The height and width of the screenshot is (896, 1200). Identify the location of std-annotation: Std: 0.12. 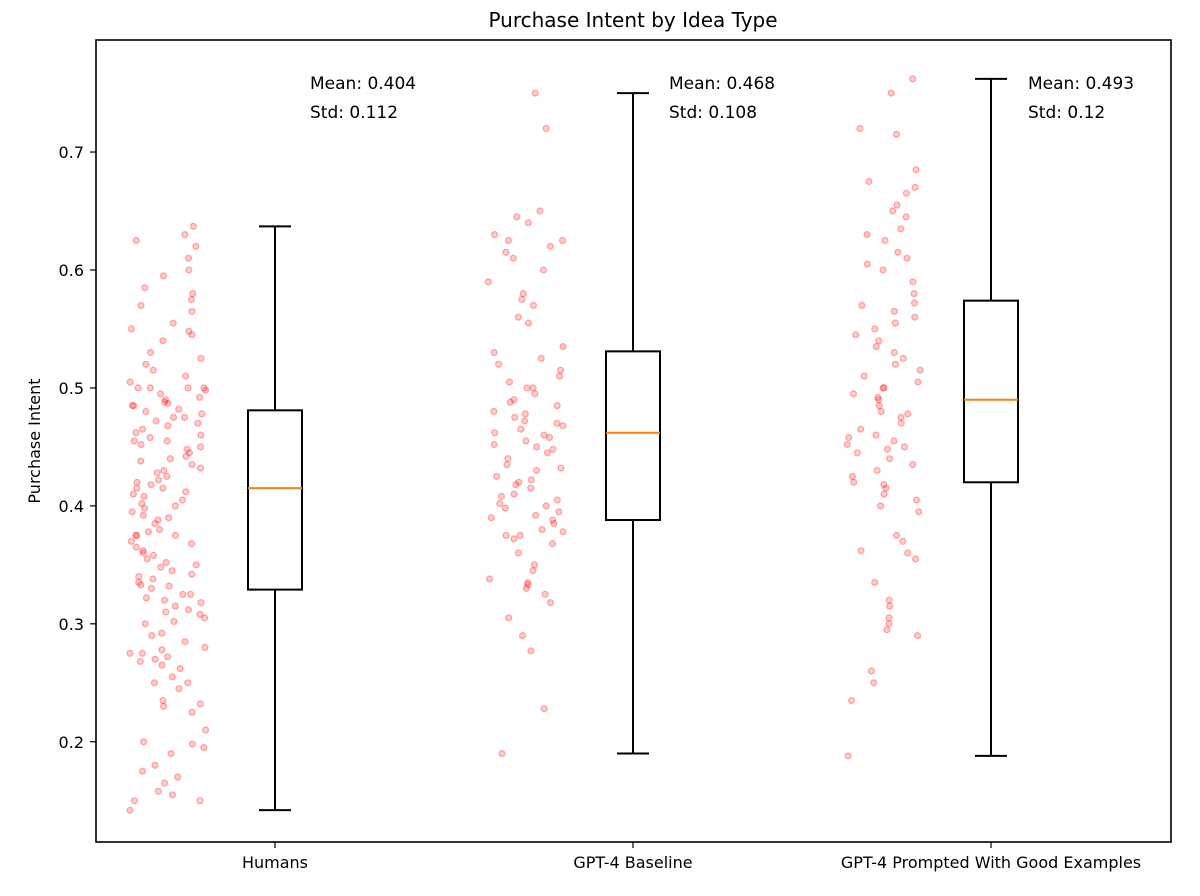
(1066, 113).